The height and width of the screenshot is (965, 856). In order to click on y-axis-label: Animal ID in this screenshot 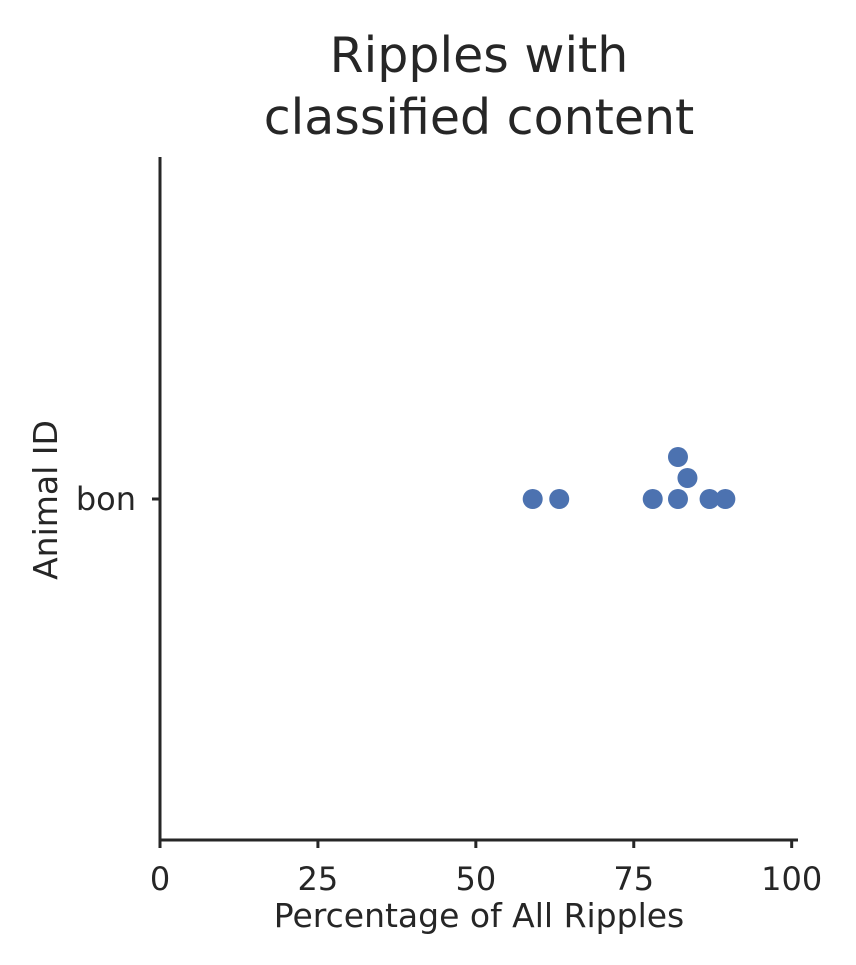, I will do `click(45, 500)`.